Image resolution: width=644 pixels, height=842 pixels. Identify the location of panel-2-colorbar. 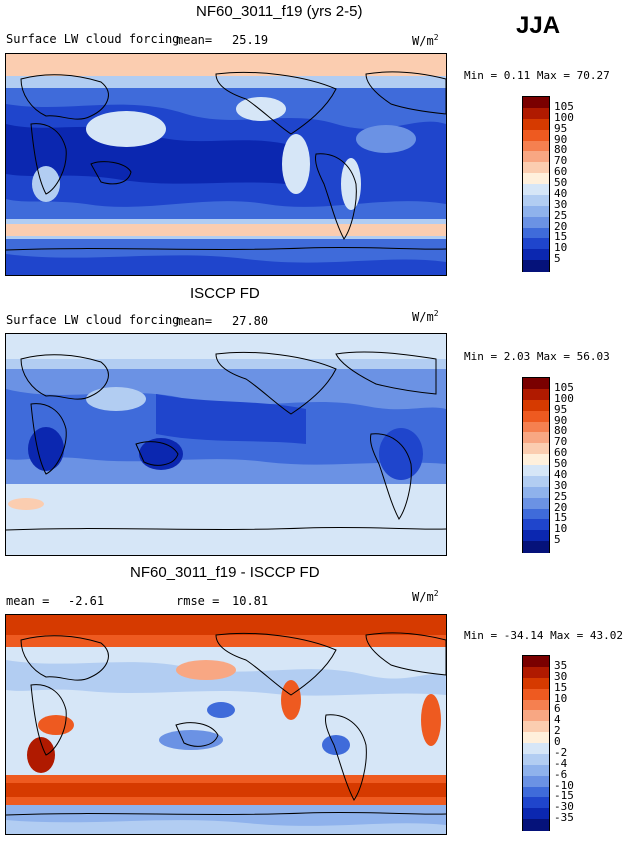
(536, 465).